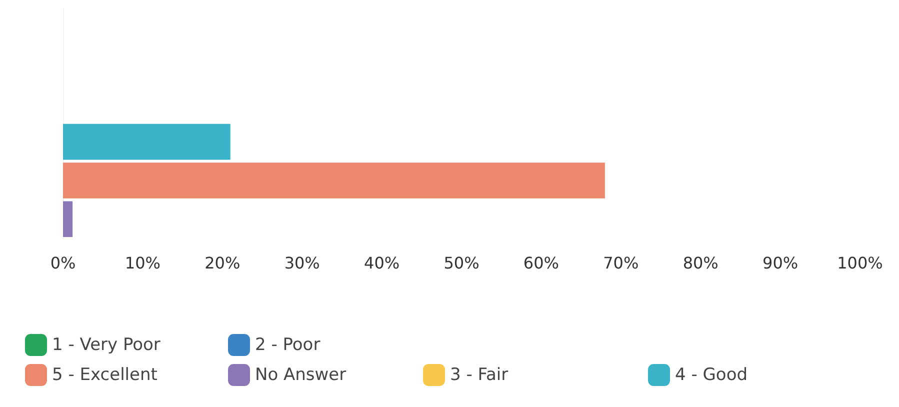 Image resolution: width=899 pixels, height=407 pixels. I want to click on legend-label: 3 - Fair, so click(479, 375).